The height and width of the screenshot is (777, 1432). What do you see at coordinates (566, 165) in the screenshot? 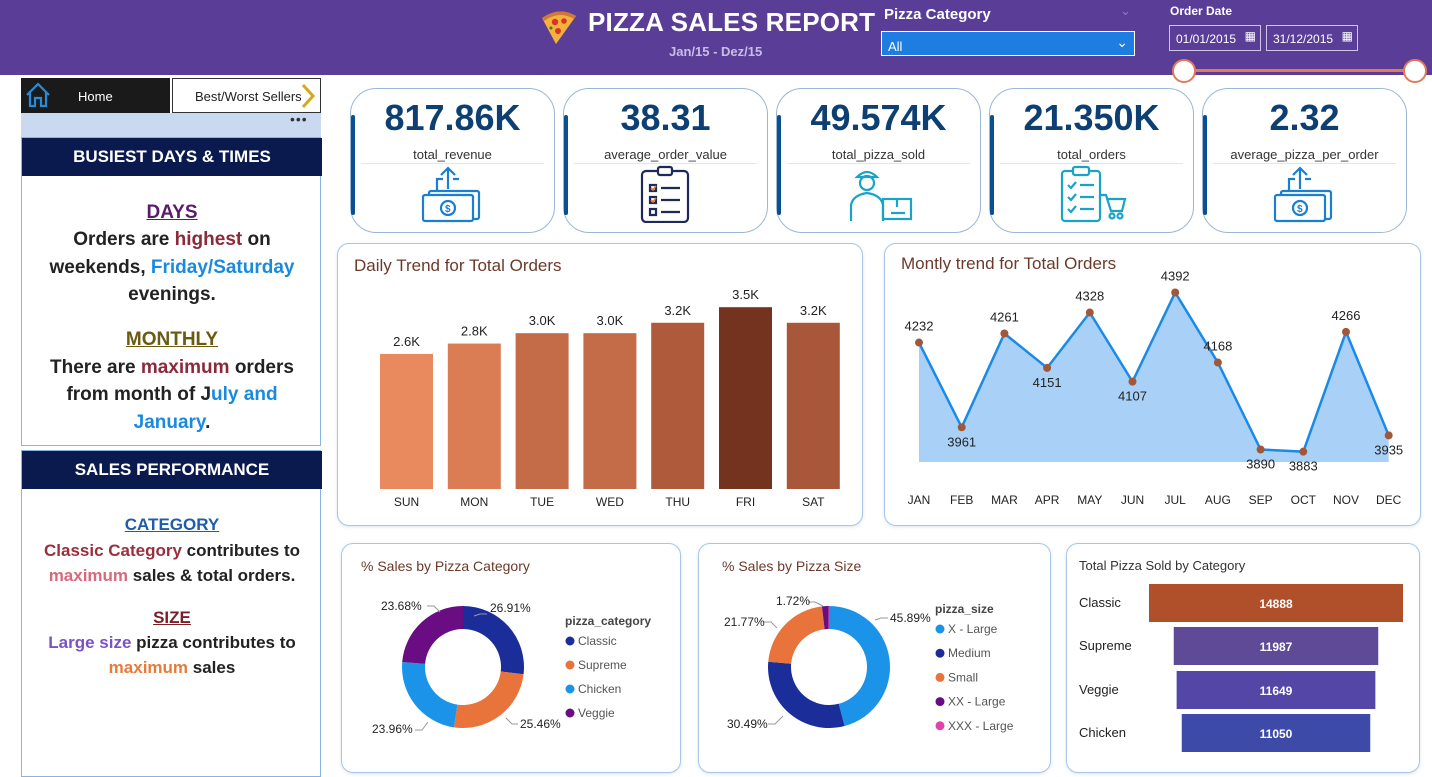
I see `kpi-accent-bar` at bounding box center [566, 165].